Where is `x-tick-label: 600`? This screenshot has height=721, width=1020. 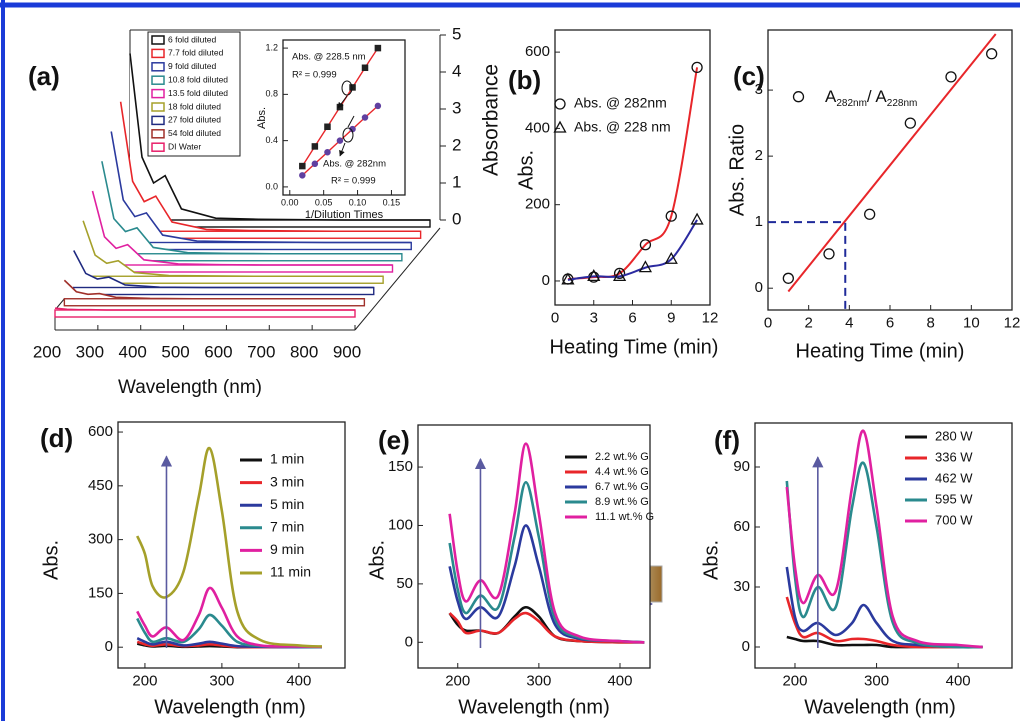 x-tick-label: 600 is located at coordinates (218, 351).